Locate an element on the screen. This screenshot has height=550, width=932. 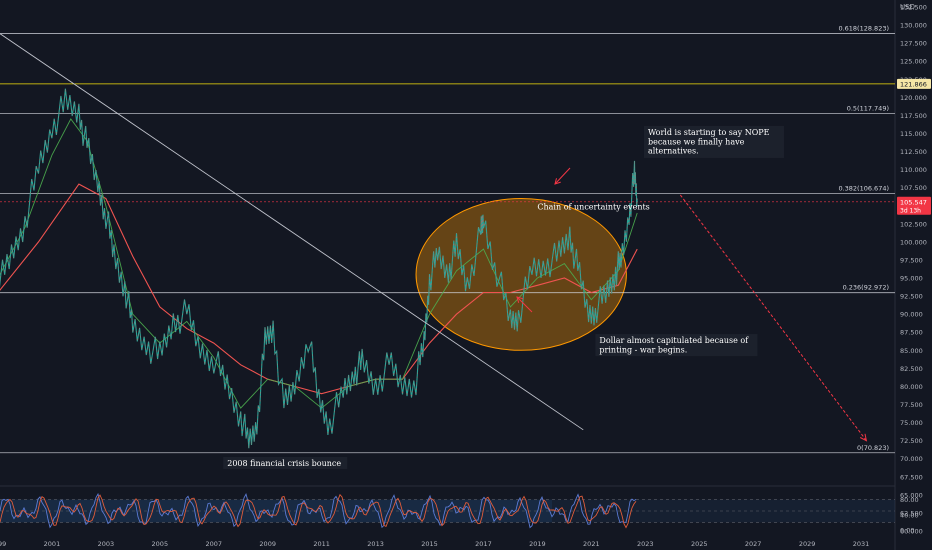
price-tick-14: 95.000 is located at coordinates (911, 279).